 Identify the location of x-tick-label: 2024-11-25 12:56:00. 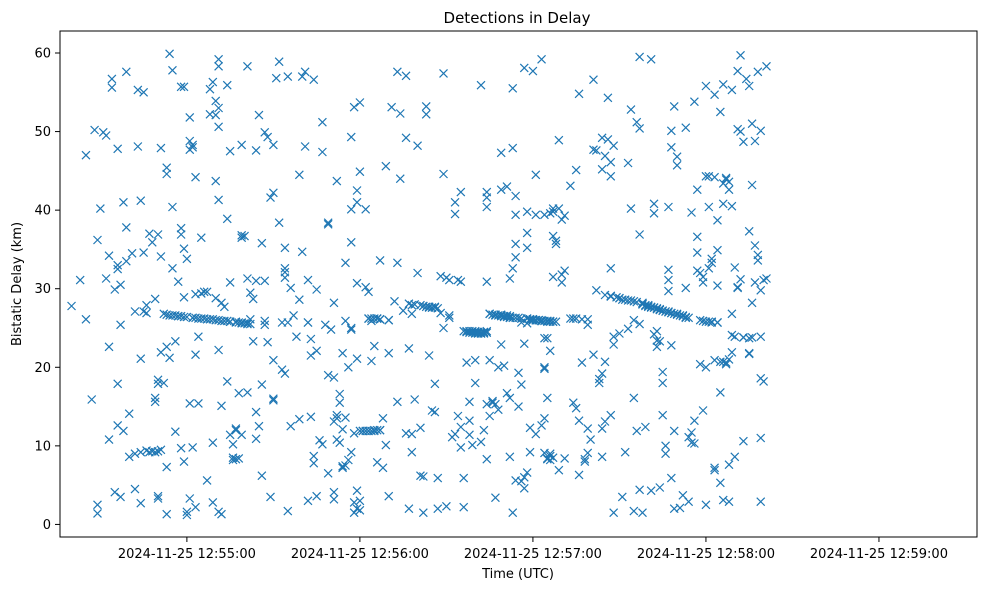
(360, 554).